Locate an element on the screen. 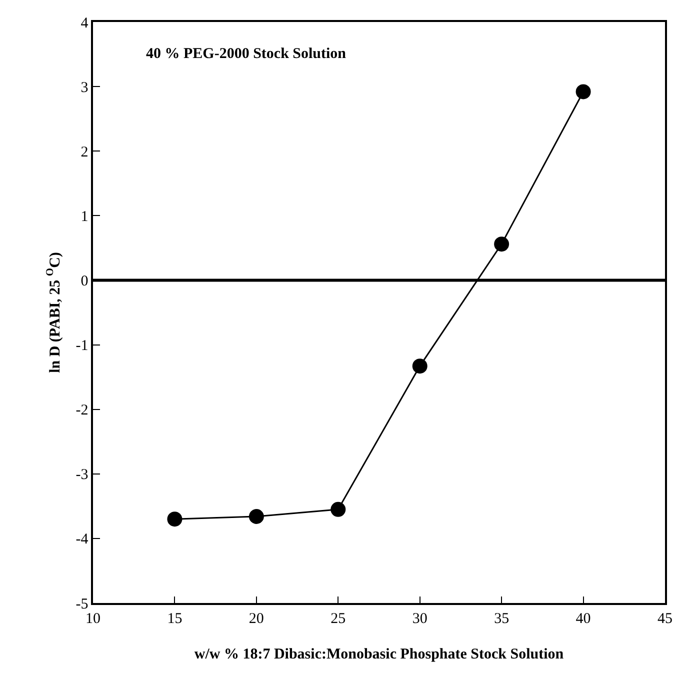 The image size is (685, 689). x-axis-title: w/w % 18:7 Dibasic:Monobasic Phosphate Stock Solution is located at coordinates (379, 654).